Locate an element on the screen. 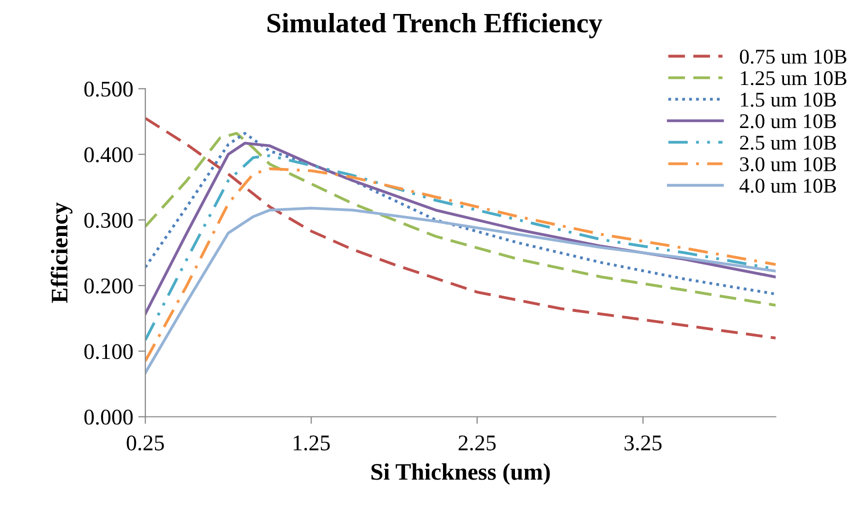  y-tick-label: 0.000 is located at coordinates (108, 417).